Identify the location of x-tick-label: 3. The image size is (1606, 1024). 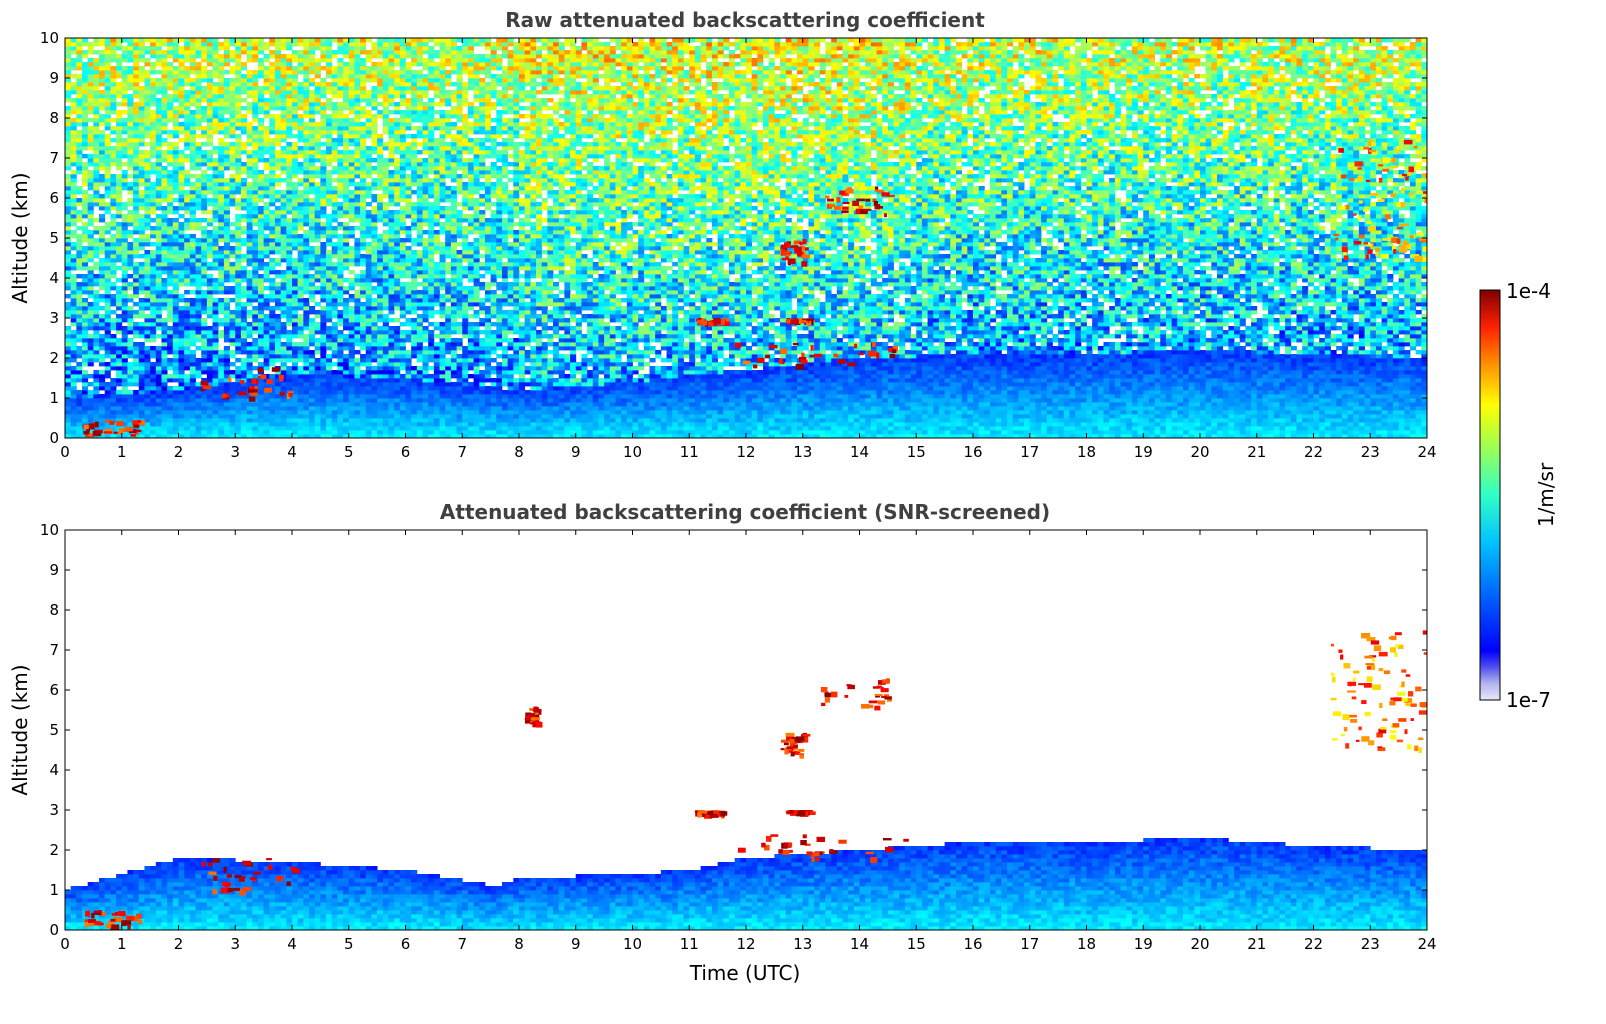
(235, 944).